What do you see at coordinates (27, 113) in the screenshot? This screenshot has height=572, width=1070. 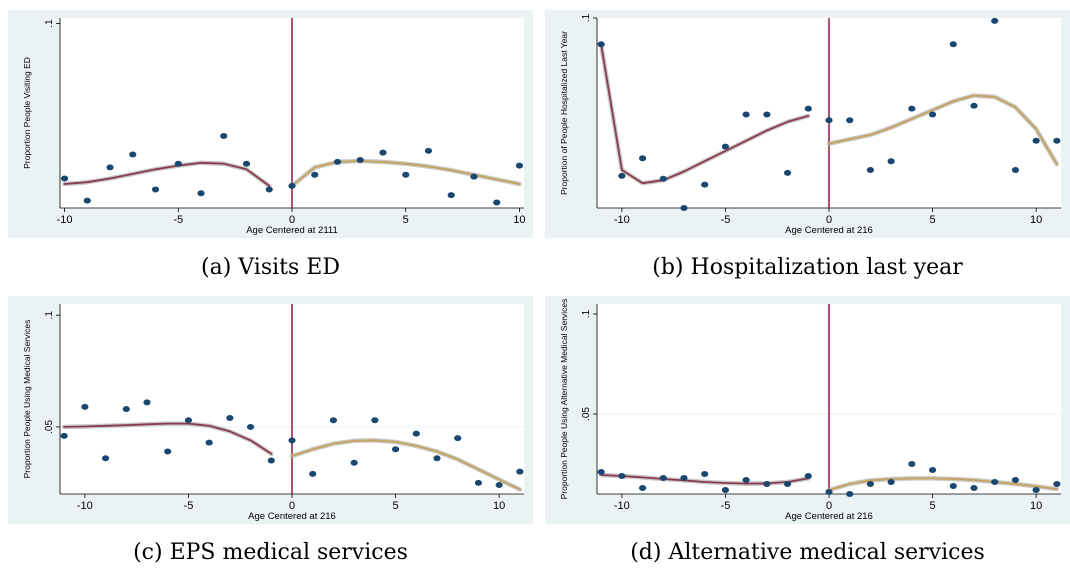 I see `y-axis-title: Proportion People Visiting ED` at bounding box center [27, 113].